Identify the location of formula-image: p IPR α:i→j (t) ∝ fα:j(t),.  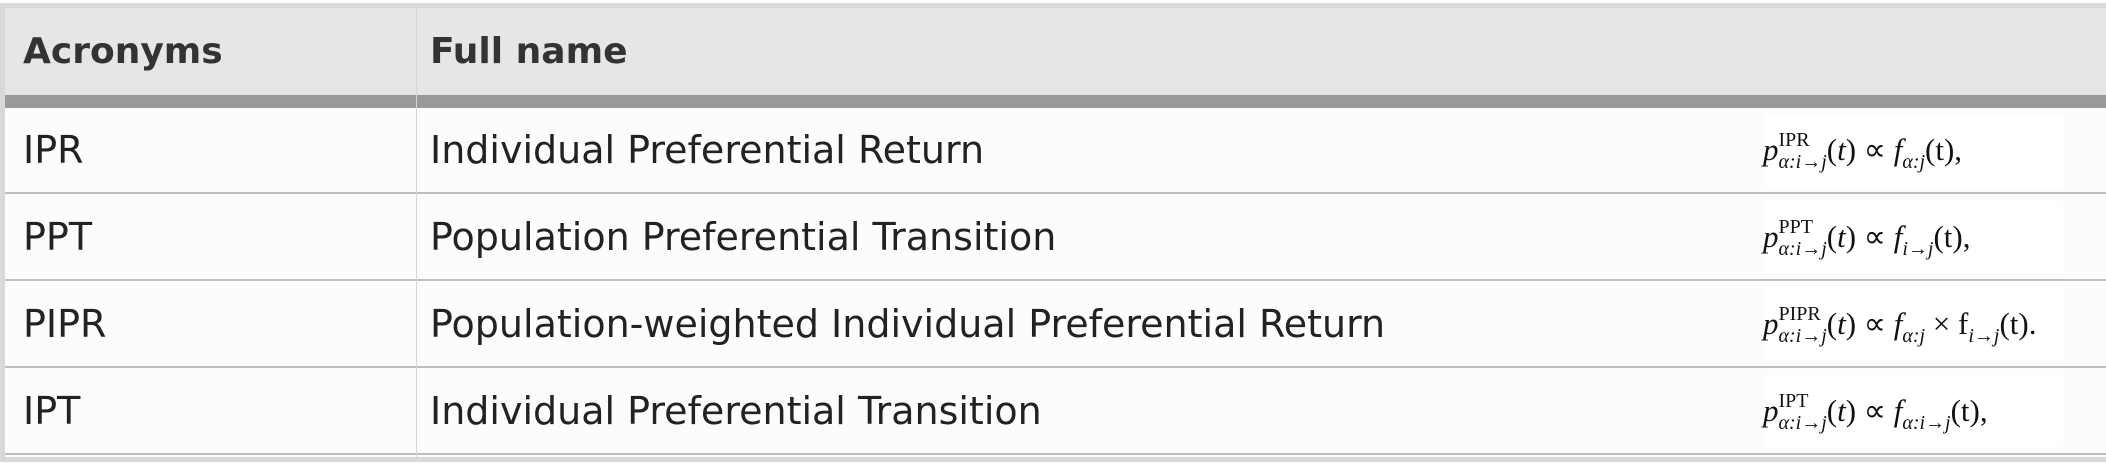
(1913, 150).